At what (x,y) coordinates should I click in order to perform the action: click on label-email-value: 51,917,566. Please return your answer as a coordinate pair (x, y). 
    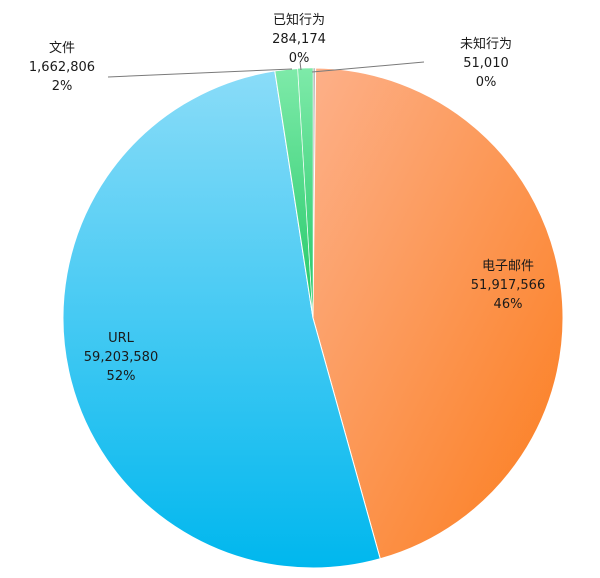
    Looking at the image, I should click on (508, 285).